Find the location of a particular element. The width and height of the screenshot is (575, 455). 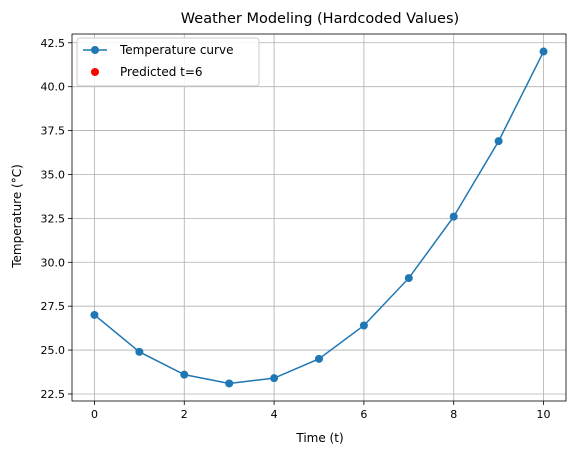

legend-label-0: Temperature curve is located at coordinates (176, 50).